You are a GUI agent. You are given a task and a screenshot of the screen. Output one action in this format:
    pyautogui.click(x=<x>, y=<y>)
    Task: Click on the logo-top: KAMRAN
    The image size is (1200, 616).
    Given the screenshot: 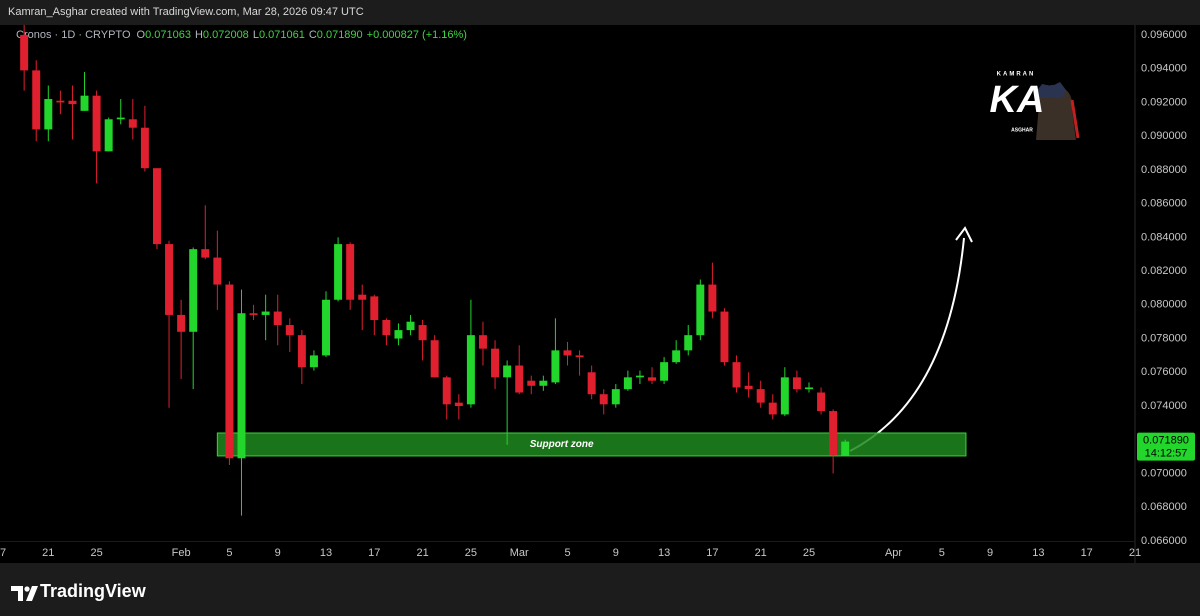 What is the action you would take?
    pyautogui.click(x=1016, y=75)
    